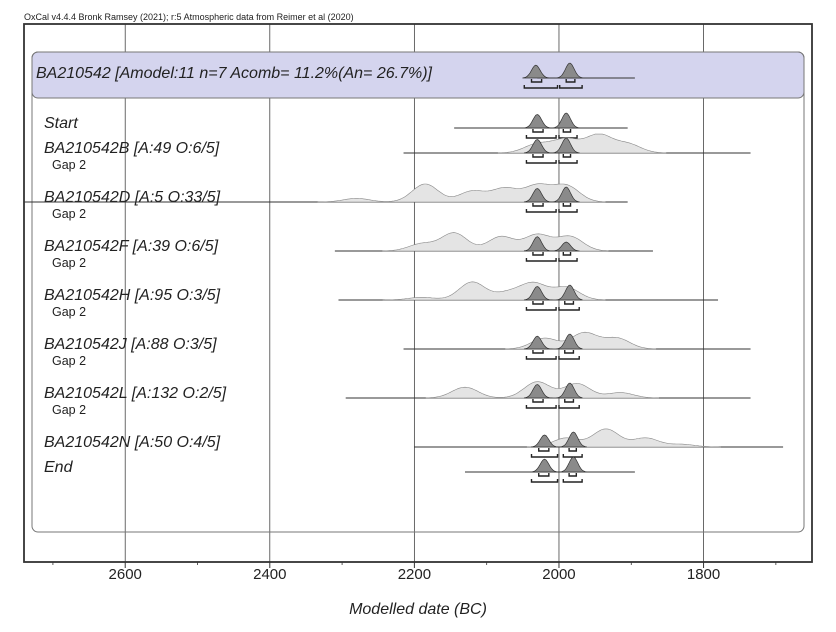  What do you see at coordinates (558, 574) in the screenshot?
I see `x-tick-label: 2000` at bounding box center [558, 574].